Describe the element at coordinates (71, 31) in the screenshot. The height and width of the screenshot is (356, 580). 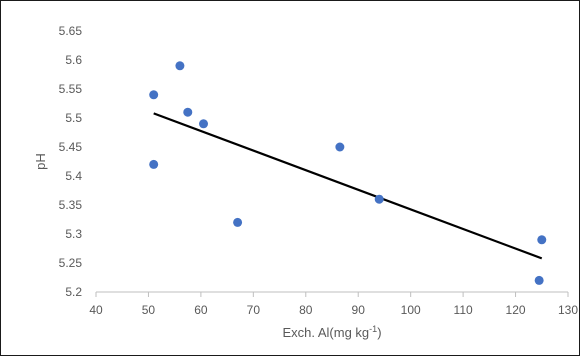
I see `y-tick-label: 5.65` at that location.